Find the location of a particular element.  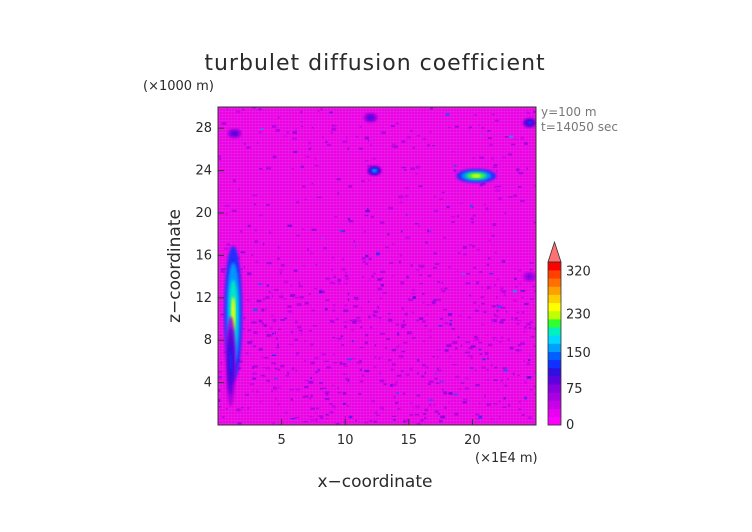

colorbar-swatch is located at coordinates (554, 356).